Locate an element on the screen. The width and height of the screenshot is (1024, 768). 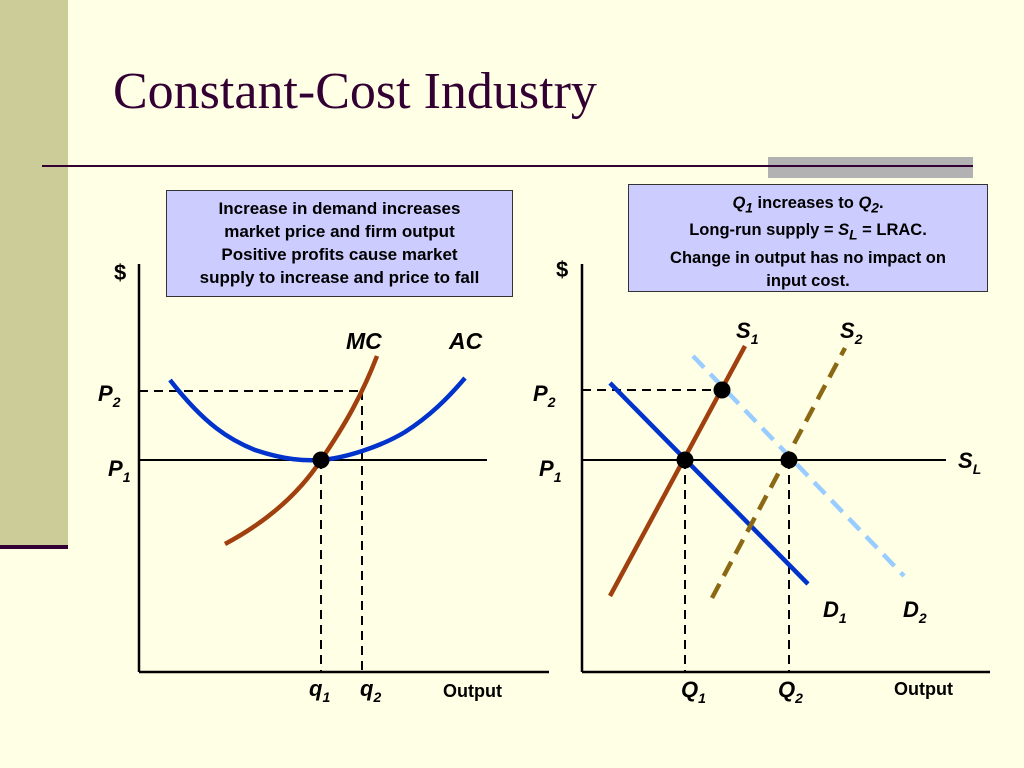
market-note-line-quantity: Q1 increases to Q2. is located at coordinates (808, 205).